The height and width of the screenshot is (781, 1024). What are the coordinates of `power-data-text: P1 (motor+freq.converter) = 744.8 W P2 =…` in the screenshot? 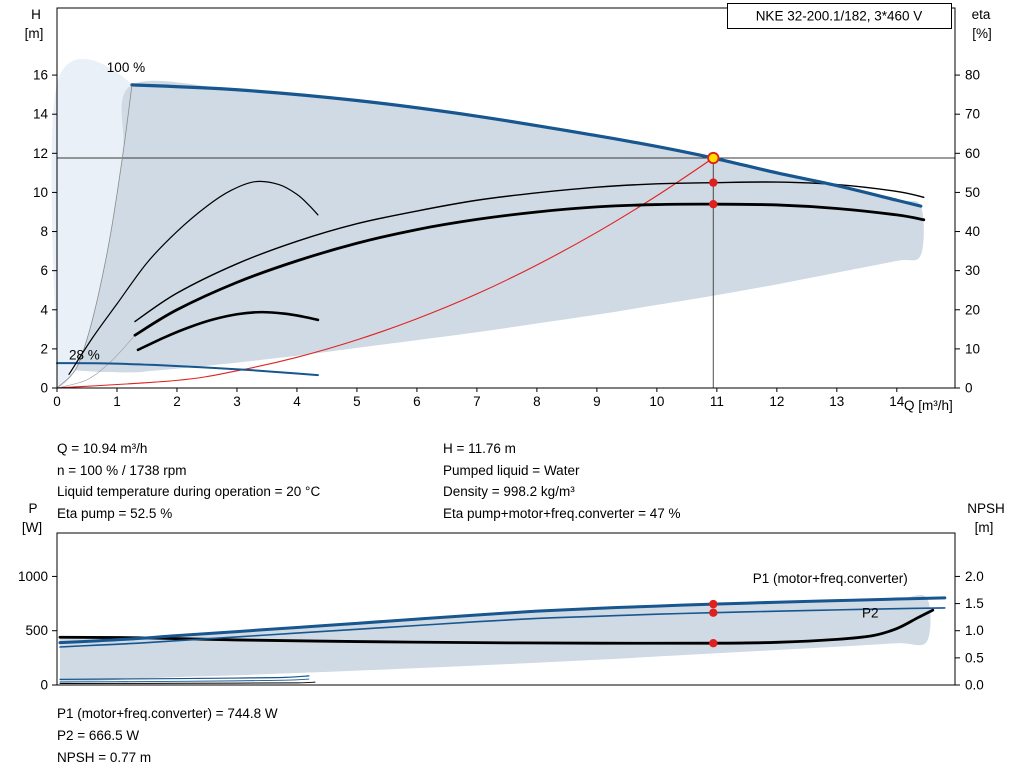 It's located at (167, 735).